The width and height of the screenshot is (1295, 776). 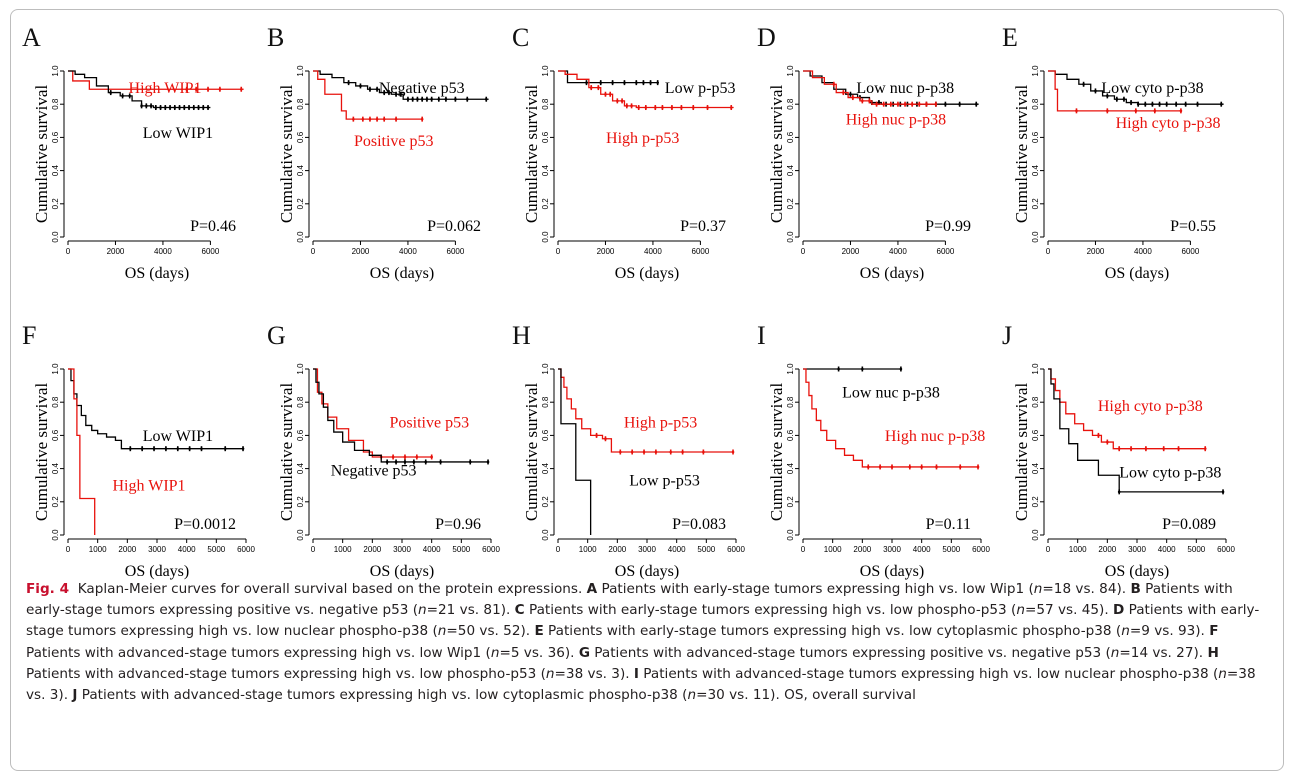 What do you see at coordinates (664, 481) in the screenshot?
I see `series-label: Low p-p53` at bounding box center [664, 481].